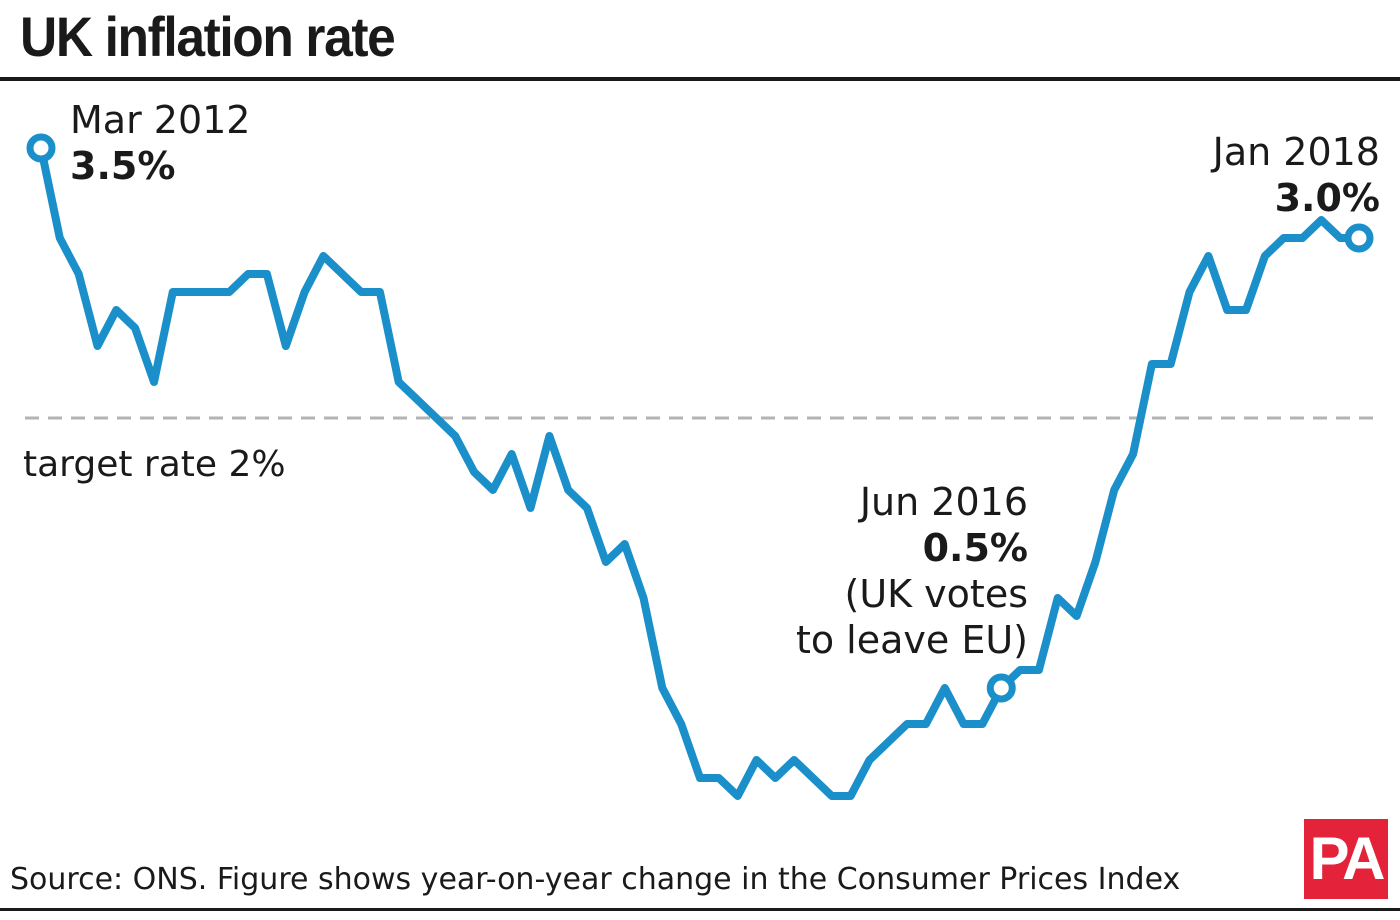 This screenshot has width=1400, height=920. I want to click on target-rate-label: target rate 2%, so click(154, 464).